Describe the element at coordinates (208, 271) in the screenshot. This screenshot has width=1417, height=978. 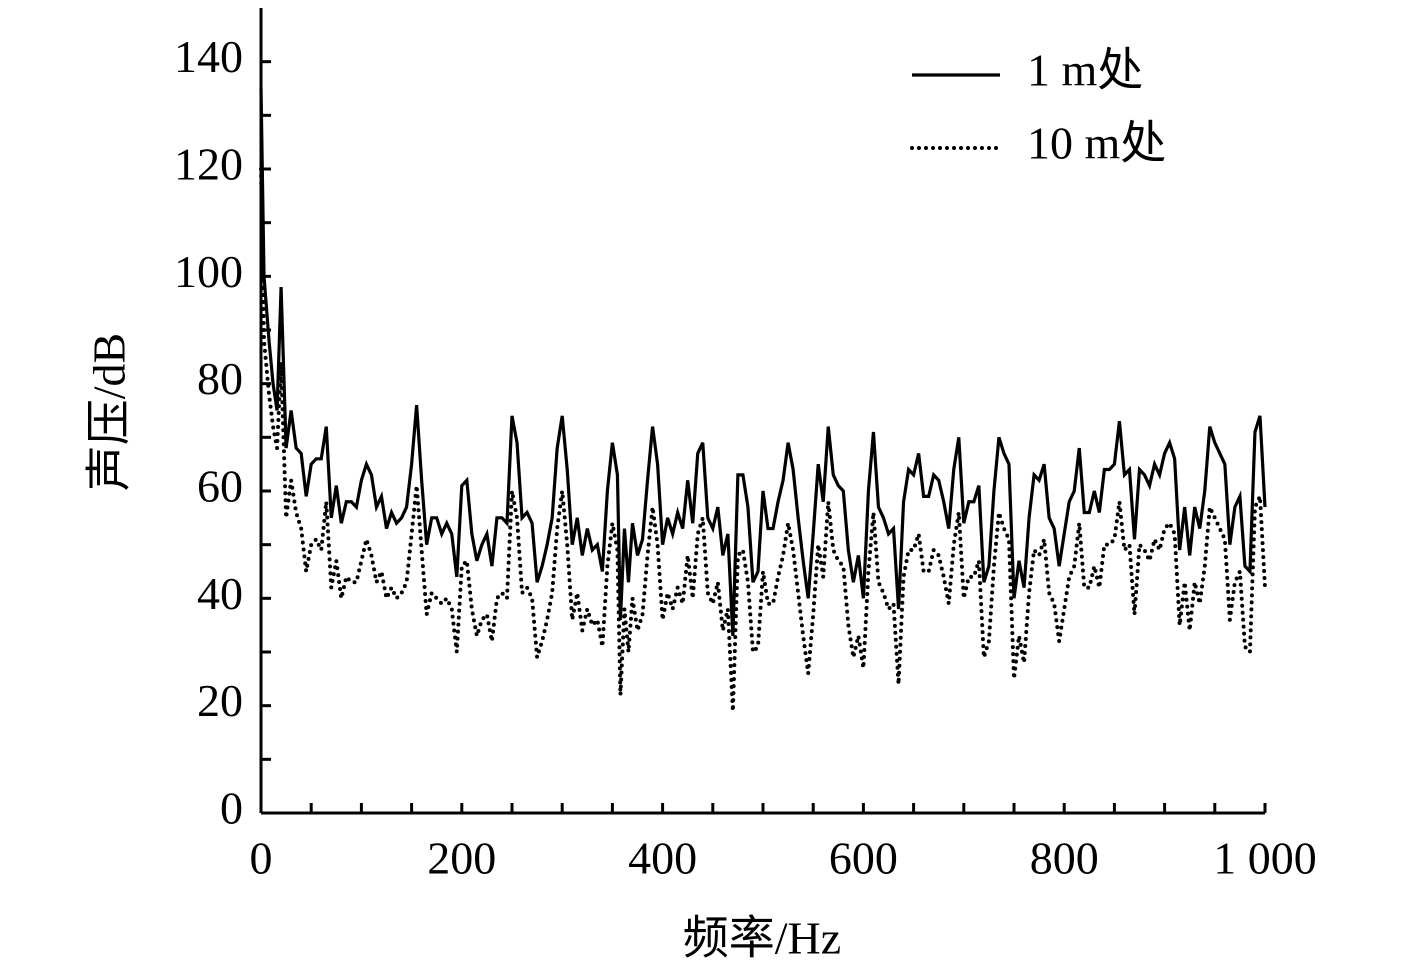
I see `y-tick-label: 100` at that location.